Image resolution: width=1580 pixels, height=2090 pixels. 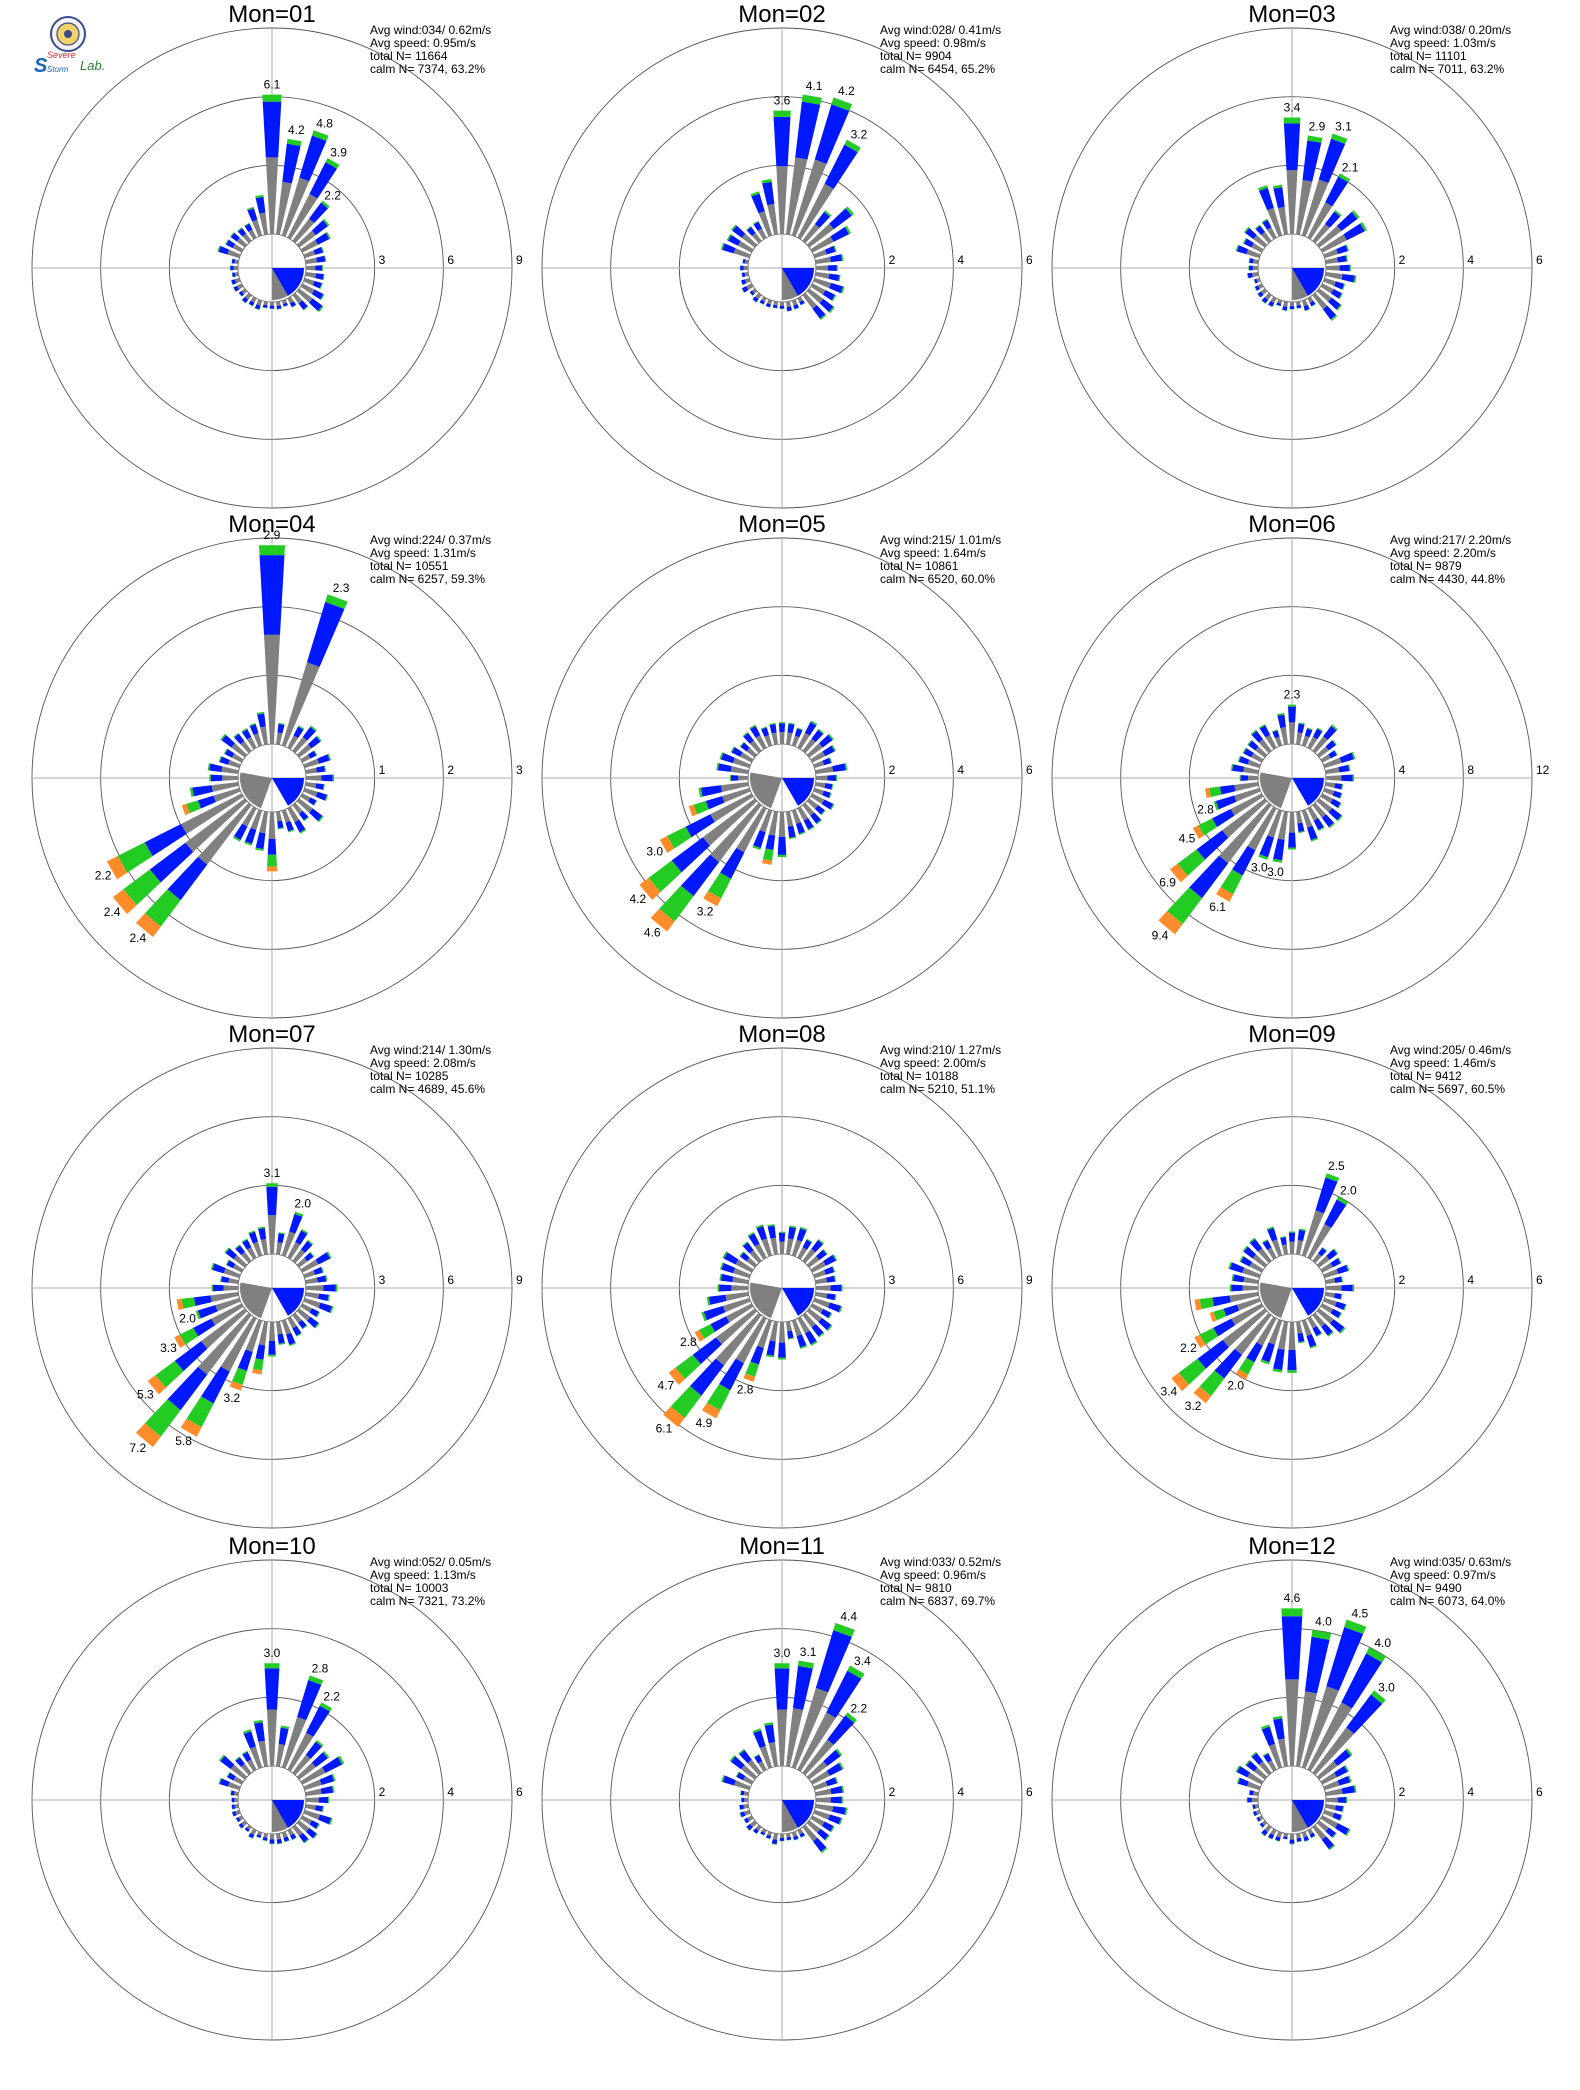 What do you see at coordinates (704, 1423) in the screenshot?
I see `sector-value-label: 4.9` at bounding box center [704, 1423].